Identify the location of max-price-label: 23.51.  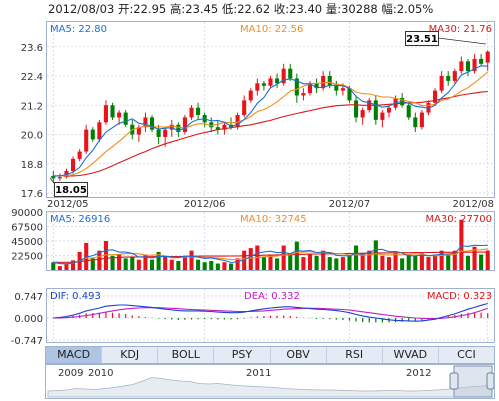
(422, 39).